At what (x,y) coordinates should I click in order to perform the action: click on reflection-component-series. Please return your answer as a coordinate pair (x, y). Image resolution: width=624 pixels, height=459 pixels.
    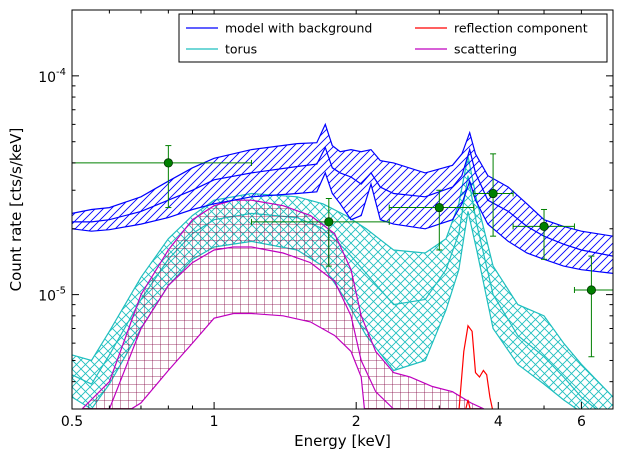
    Looking at the image, I should click on (476, 366).